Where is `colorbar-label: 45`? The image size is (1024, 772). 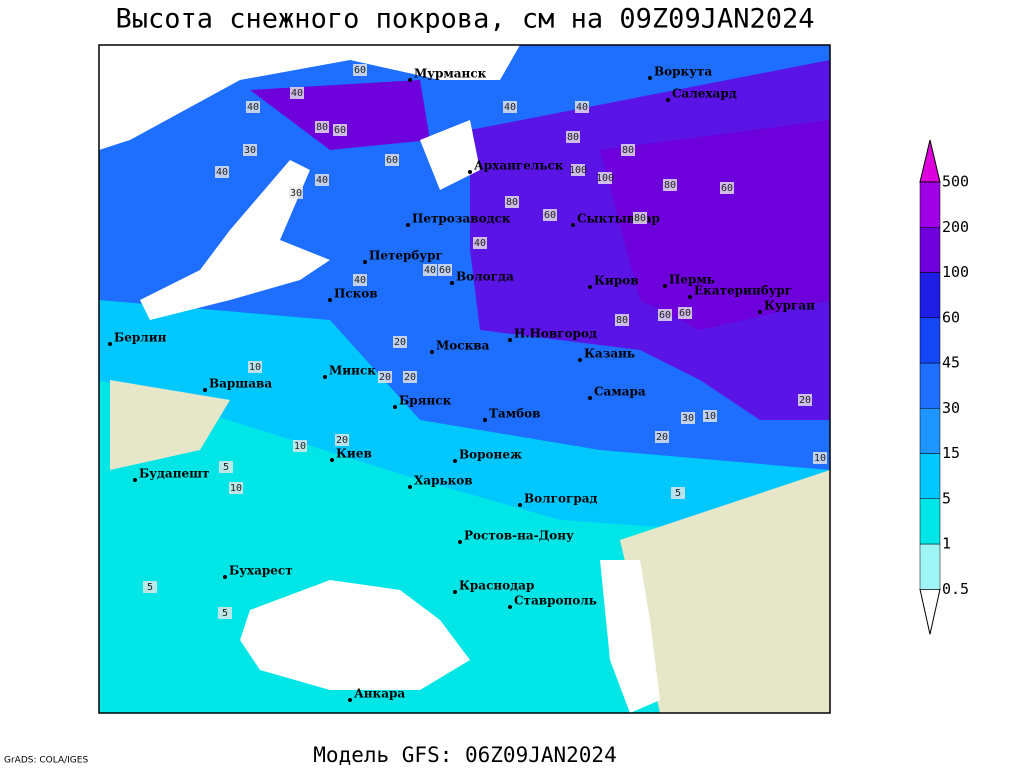 colorbar-label: 45 is located at coordinates (951, 363).